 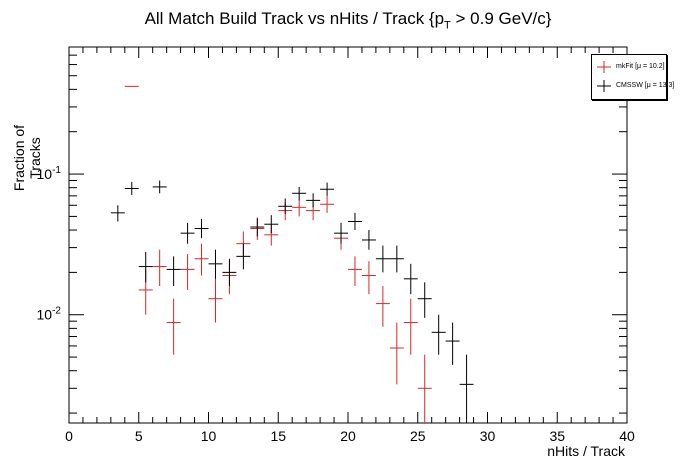 I want to click on x-tick-label: 30, so click(x=488, y=436).